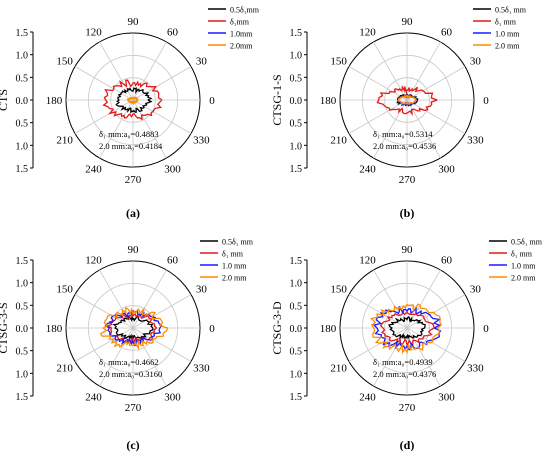  I want to click on legend-label: 1.0mm, so click(241, 34).